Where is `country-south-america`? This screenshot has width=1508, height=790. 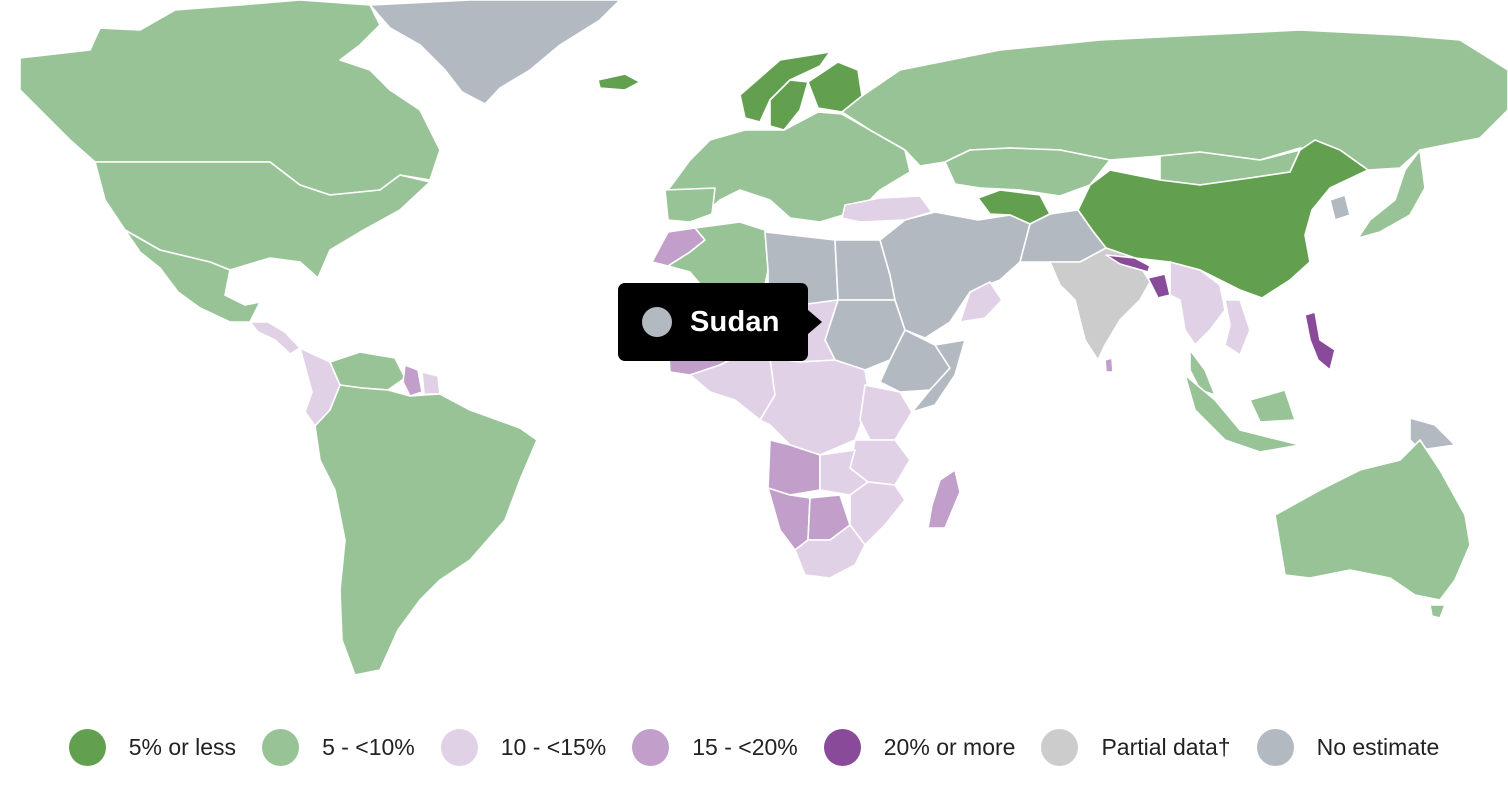
country-south-america is located at coordinates (426, 530).